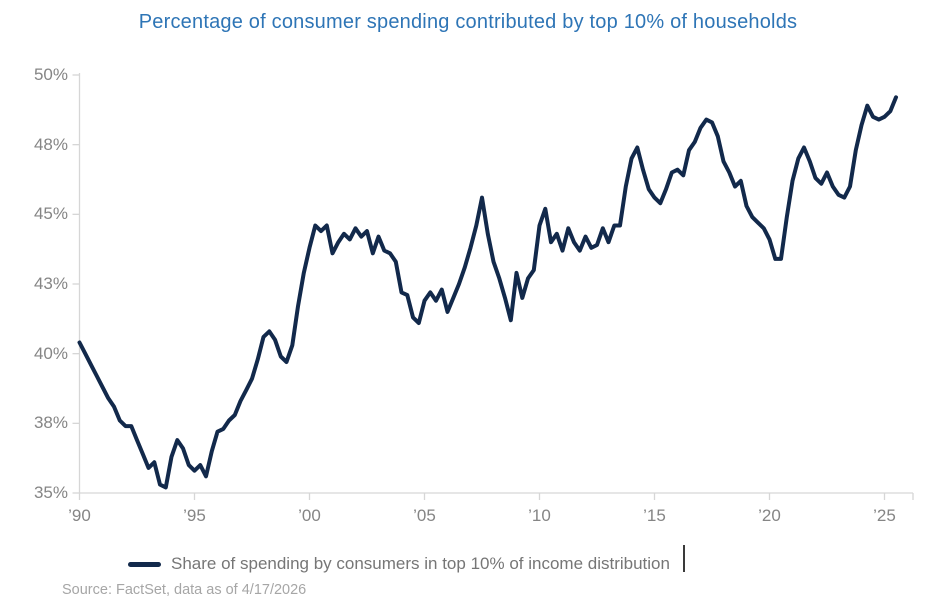 The width and height of the screenshot is (936, 615). What do you see at coordinates (50, 144) in the screenshot?
I see `y-axis-label: 48%` at bounding box center [50, 144].